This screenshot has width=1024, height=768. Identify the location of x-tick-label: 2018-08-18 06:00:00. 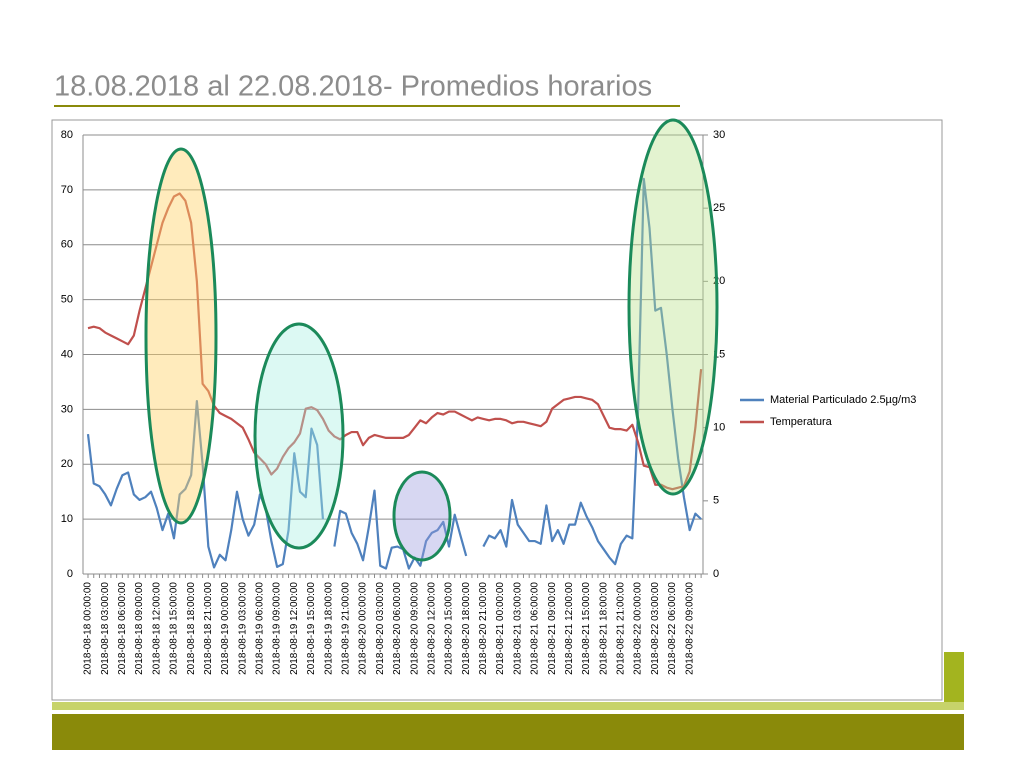
(122, 628).